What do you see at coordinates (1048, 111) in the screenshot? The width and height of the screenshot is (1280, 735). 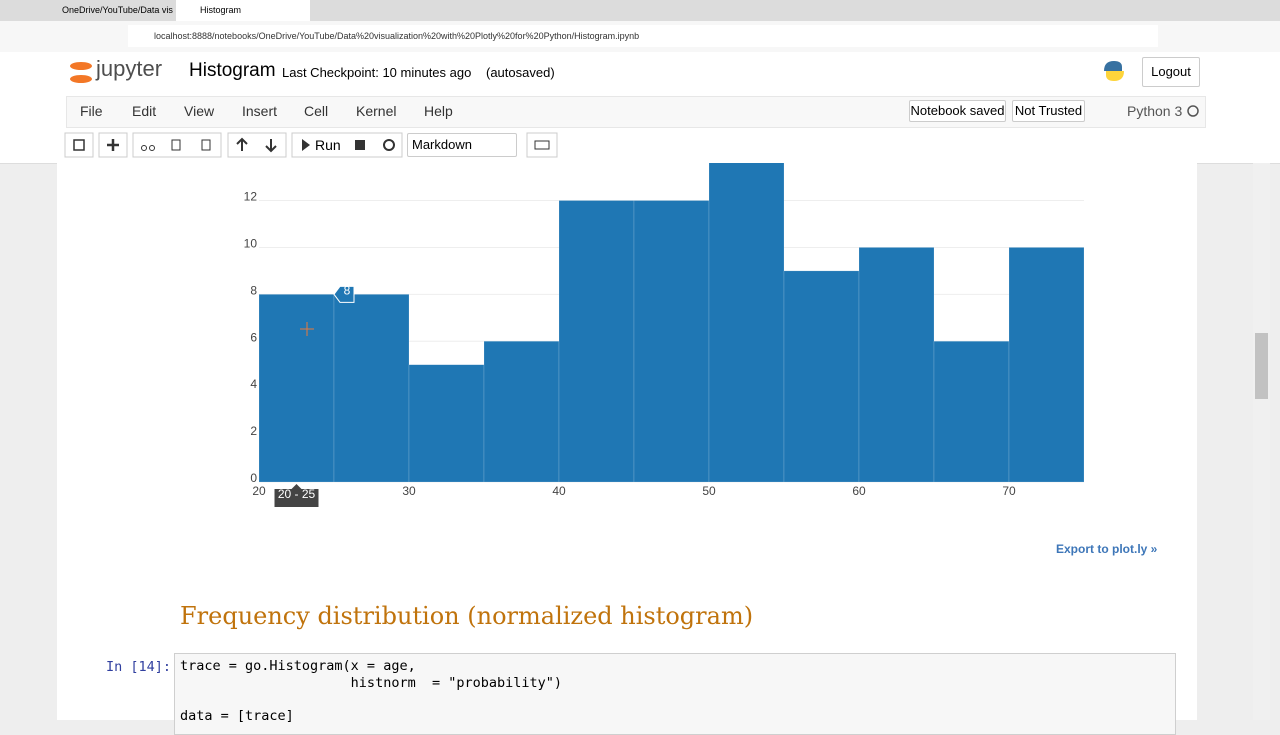 I see `trust-indicator: Not Trusted` at bounding box center [1048, 111].